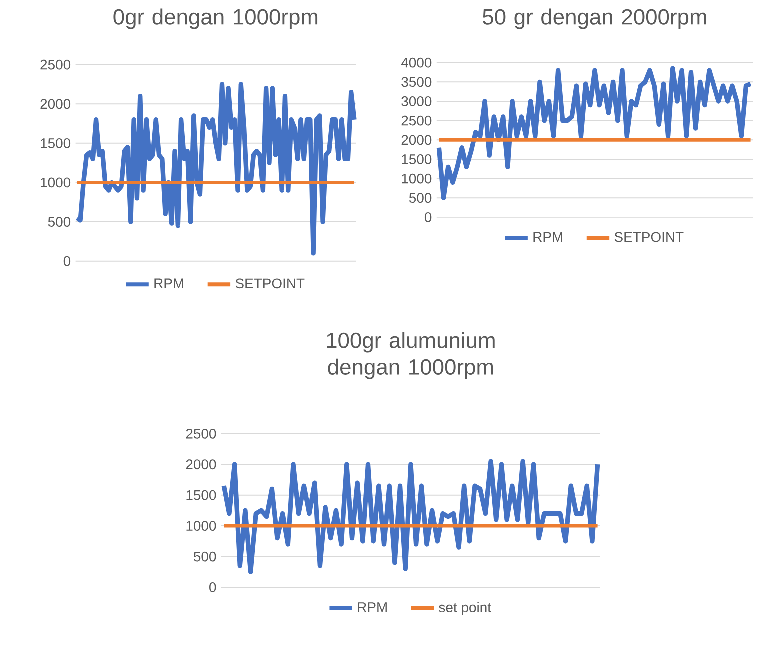 The image size is (759, 652). What do you see at coordinates (411, 356) in the screenshot?
I see `chart-title: 100gr alumunium dengan 1000rpm` at bounding box center [411, 356].